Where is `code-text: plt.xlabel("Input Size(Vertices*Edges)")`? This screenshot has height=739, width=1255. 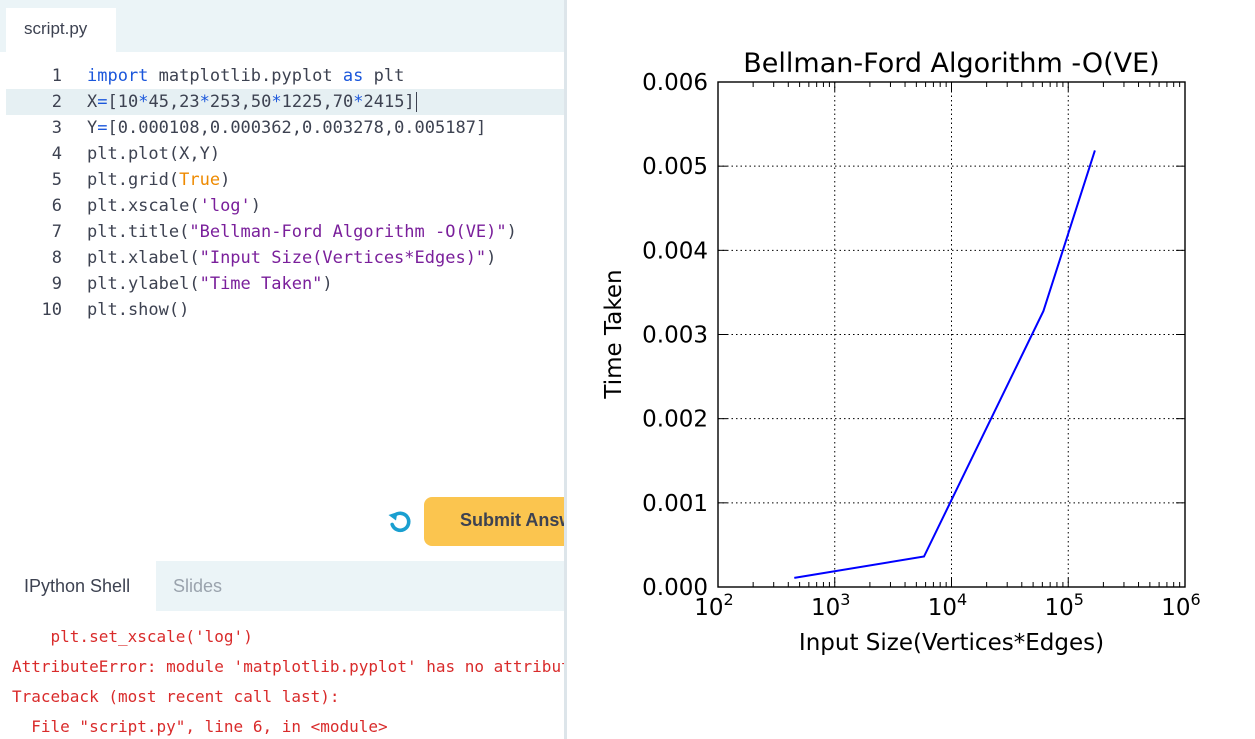
code-text: plt.xlabel("Input Size(Vertices*Edges)") is located at coordinates (291, 258).